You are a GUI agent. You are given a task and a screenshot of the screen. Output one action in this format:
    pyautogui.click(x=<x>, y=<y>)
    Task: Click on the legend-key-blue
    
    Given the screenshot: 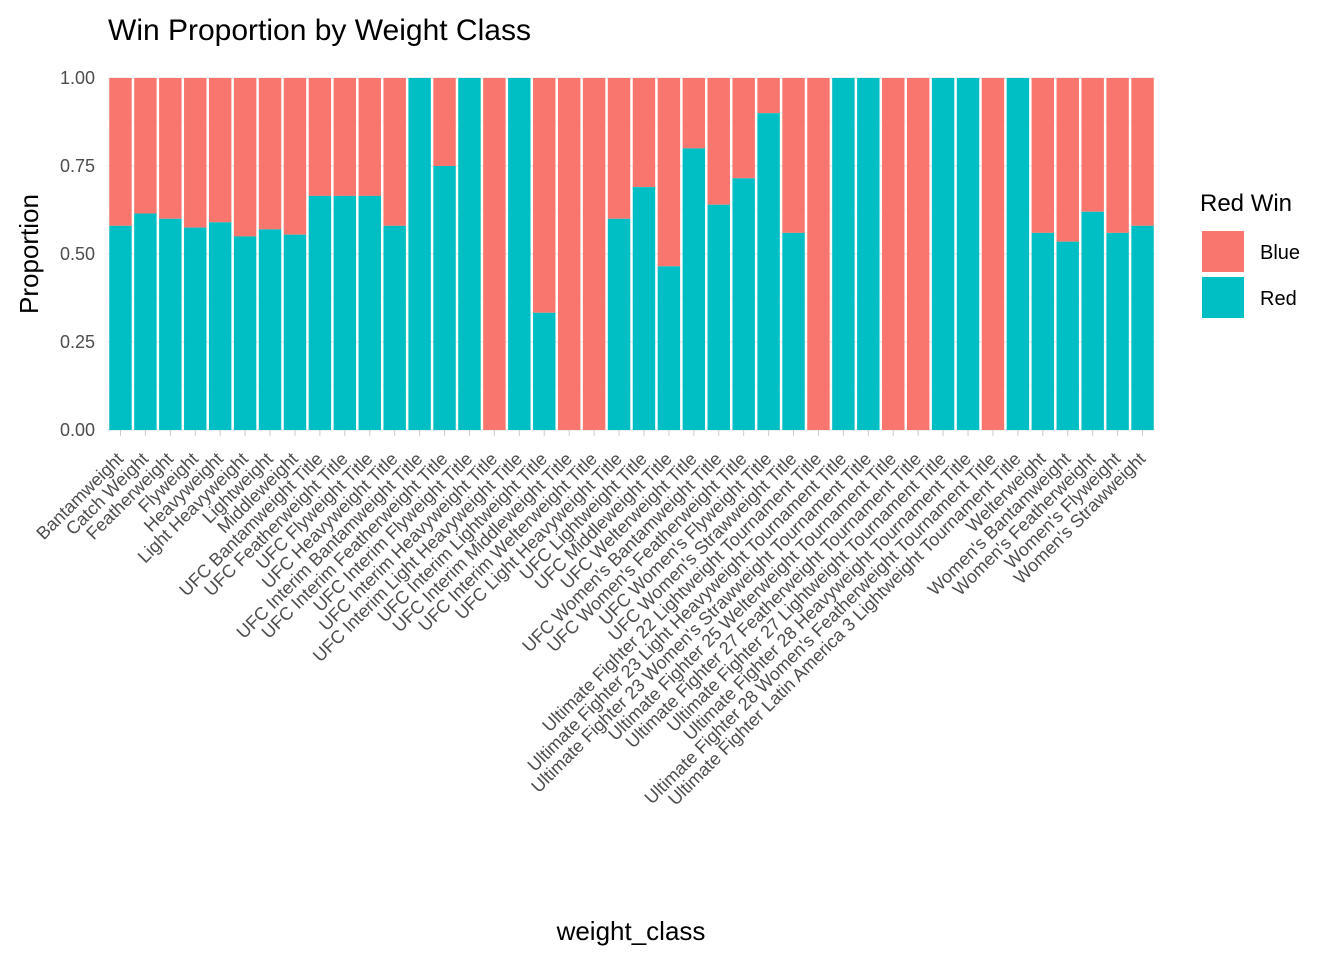 What is the action you would take?
    pyautogui.click(x=1223, y=251)
    